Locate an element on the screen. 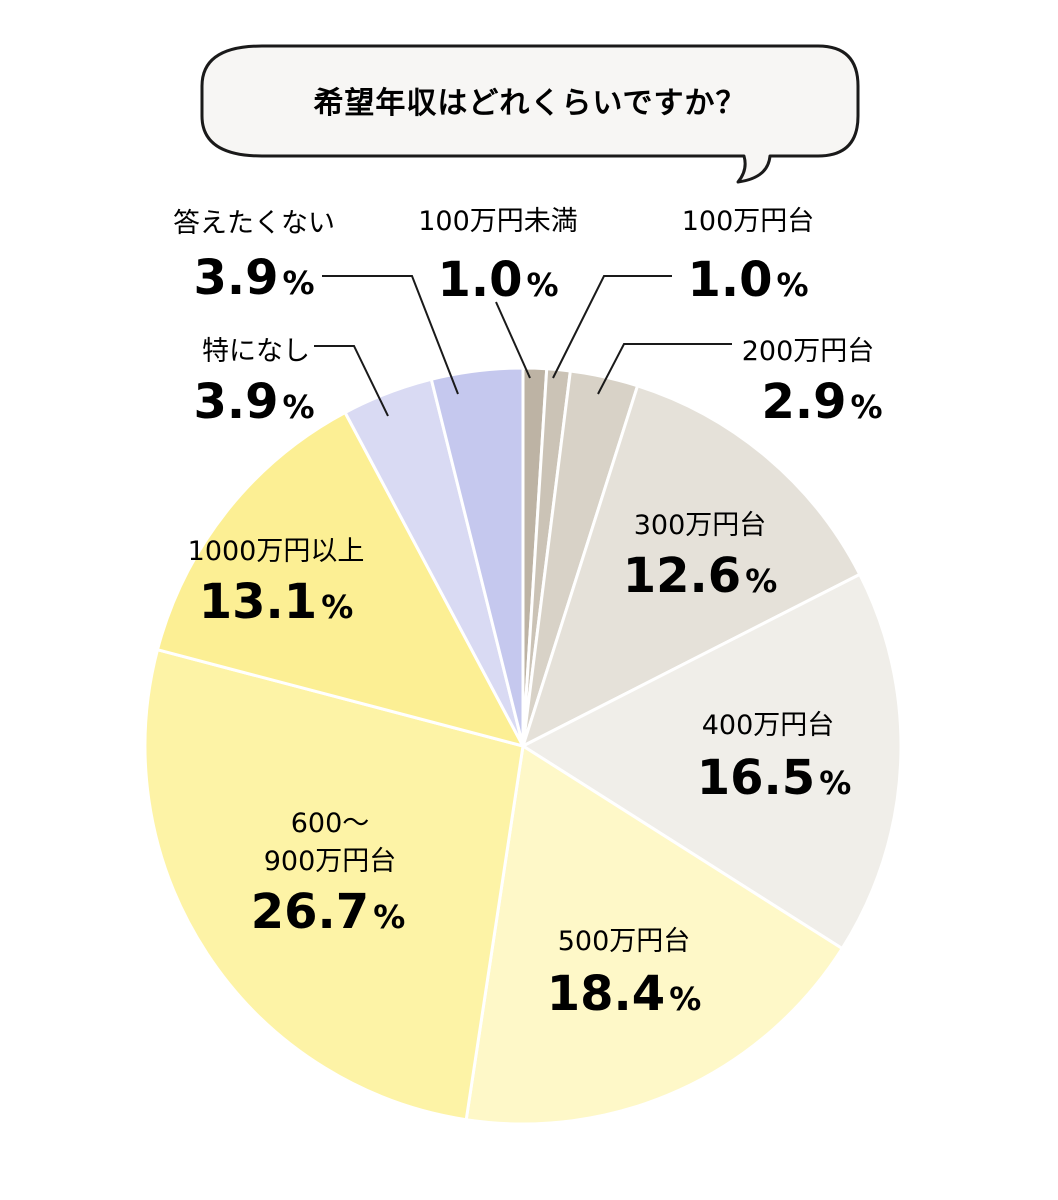  pie-slice-prefer-not is located at coordinates (477, 557).